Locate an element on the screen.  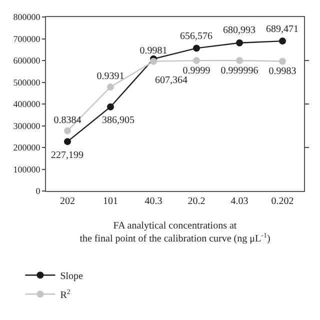
y-tick-label: 400000 is located at coordinates (27, 104).